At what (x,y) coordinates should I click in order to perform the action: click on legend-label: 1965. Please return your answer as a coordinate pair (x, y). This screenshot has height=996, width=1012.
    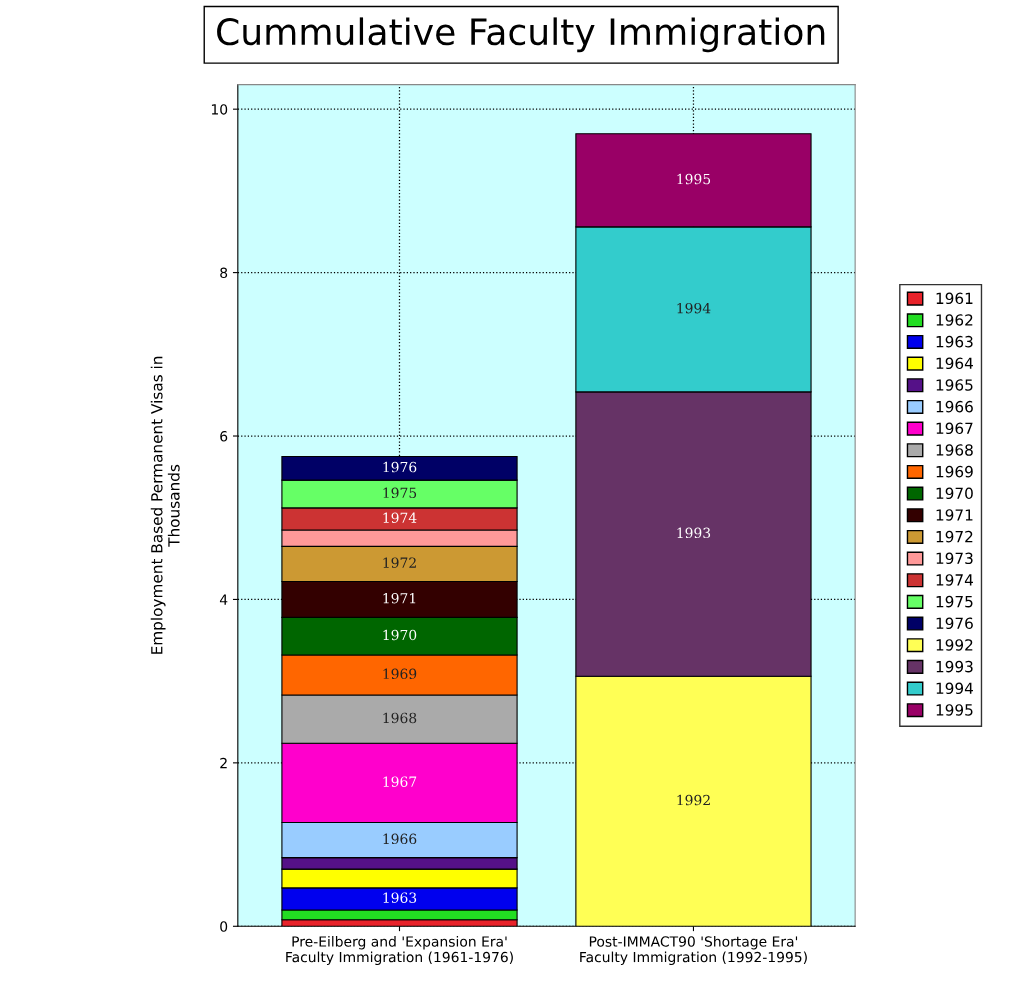
    Looking at the image, I should click on (954, 385).